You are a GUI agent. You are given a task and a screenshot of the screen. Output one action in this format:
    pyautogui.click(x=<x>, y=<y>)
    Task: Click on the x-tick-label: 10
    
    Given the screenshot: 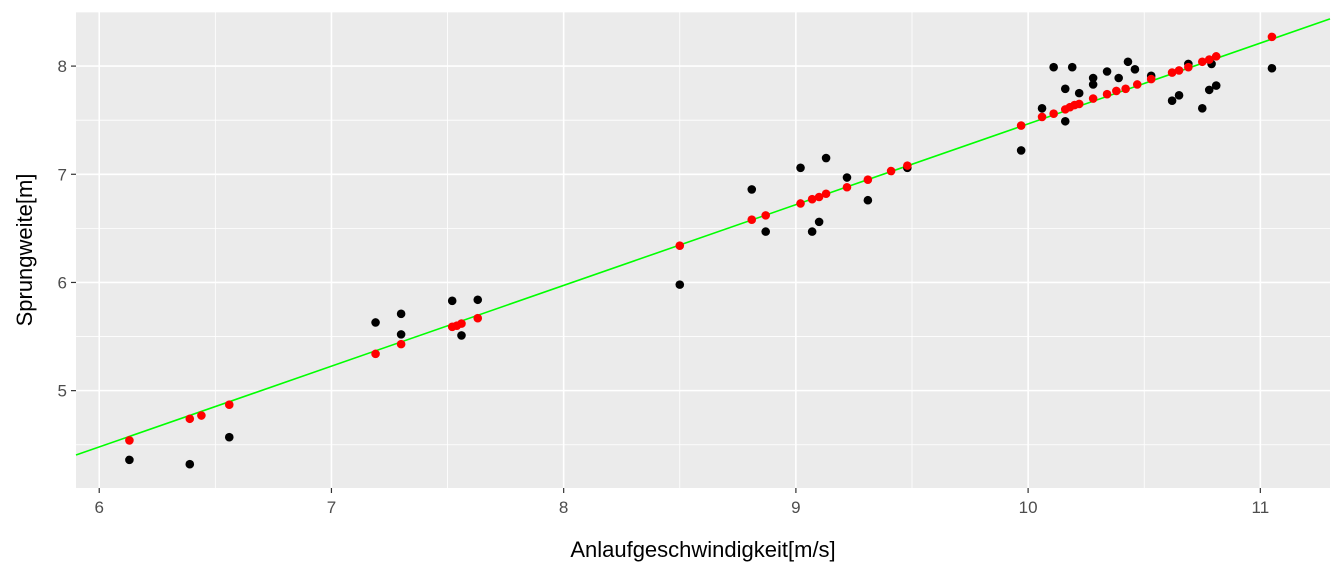 What is the action you would take?
    pyautogui.click(x=1028, y=507)
    